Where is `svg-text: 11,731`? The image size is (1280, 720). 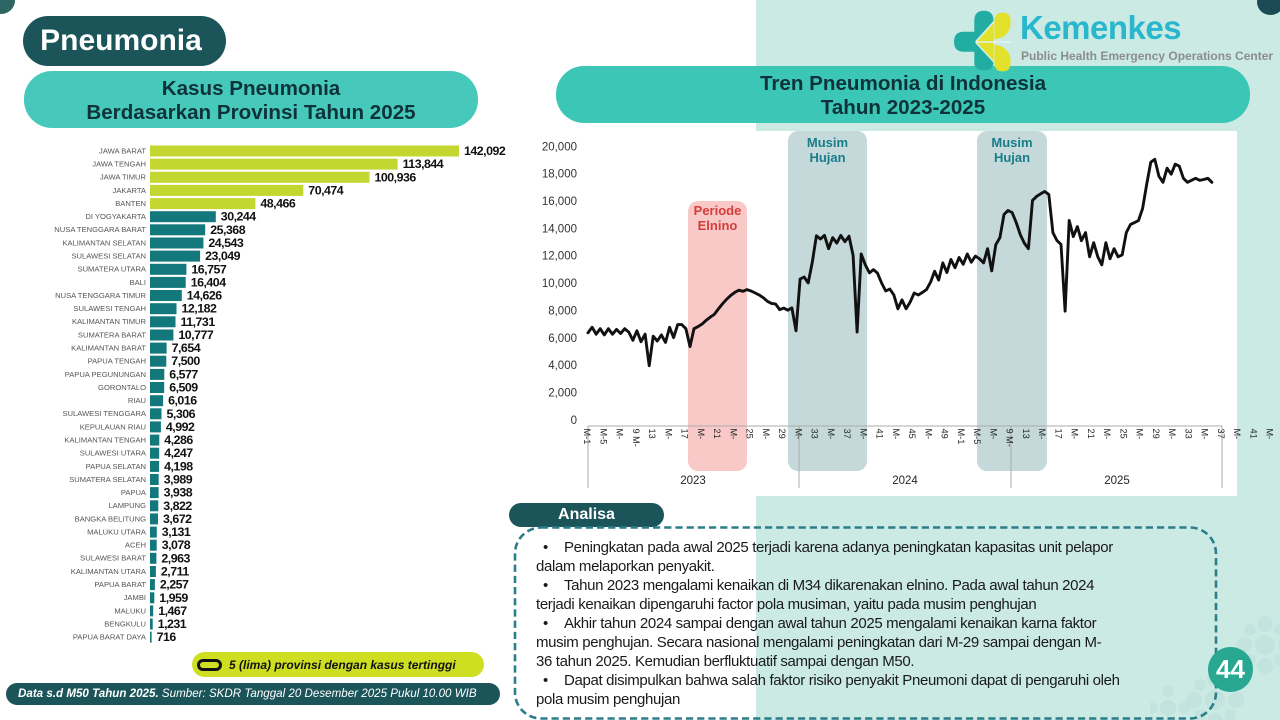 svg-text: 11,731 is located at coordinates (198, 322).